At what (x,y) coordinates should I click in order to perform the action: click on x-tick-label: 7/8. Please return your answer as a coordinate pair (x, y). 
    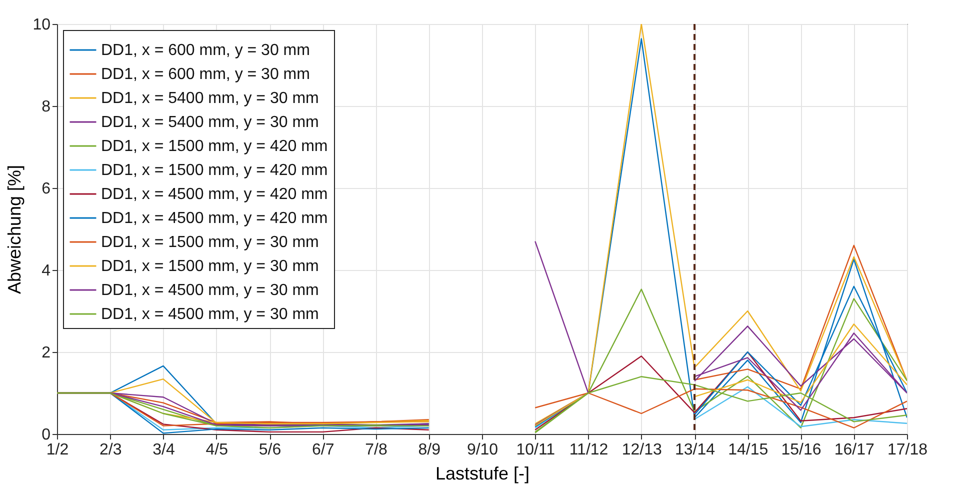
    Looking at the image, I should click on (376, 450).